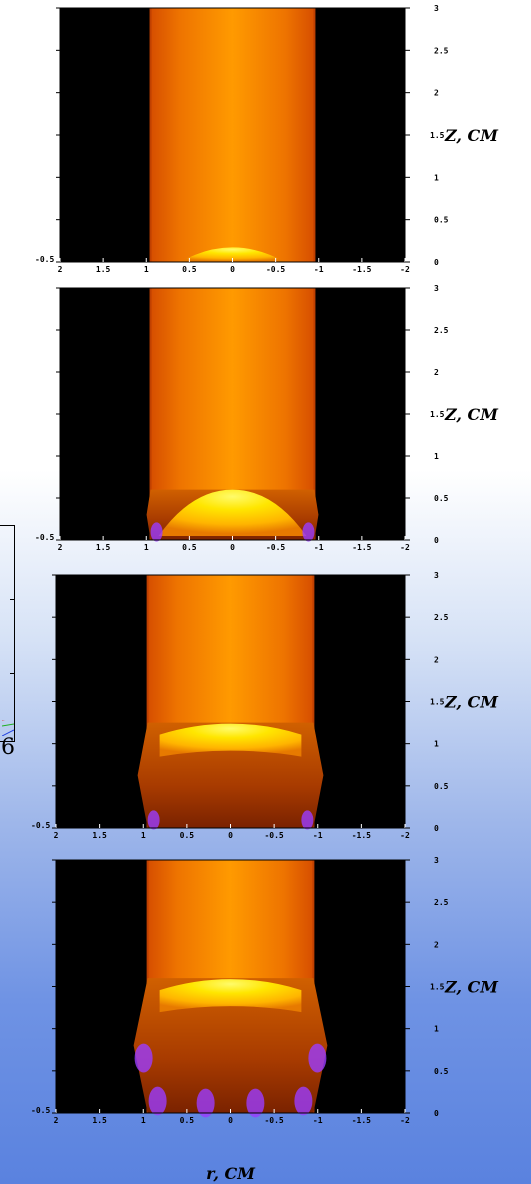 Image resolution: width=531 pixels, height=1184 pixels. What do you see at coordinates (231, 1173) in the screenshot?
I see `x-axis-label: r, CM` at bounding box center [231, 1173].